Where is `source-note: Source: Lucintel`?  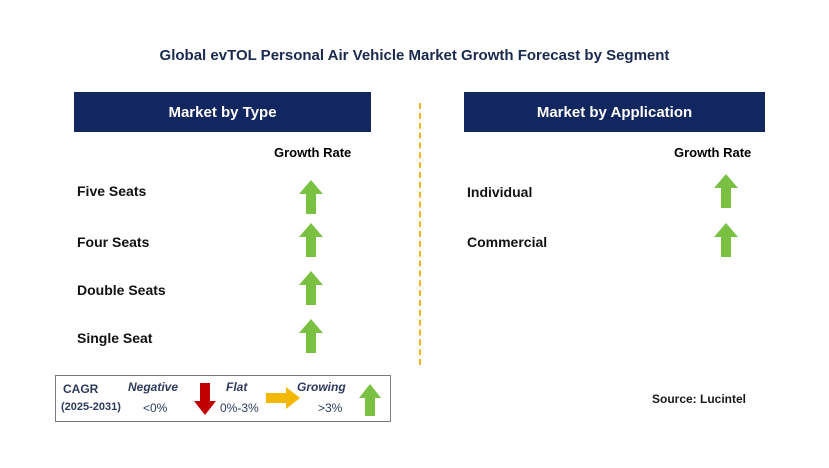 source-note: Source: Lucintel is located at coordinates (699, 399).